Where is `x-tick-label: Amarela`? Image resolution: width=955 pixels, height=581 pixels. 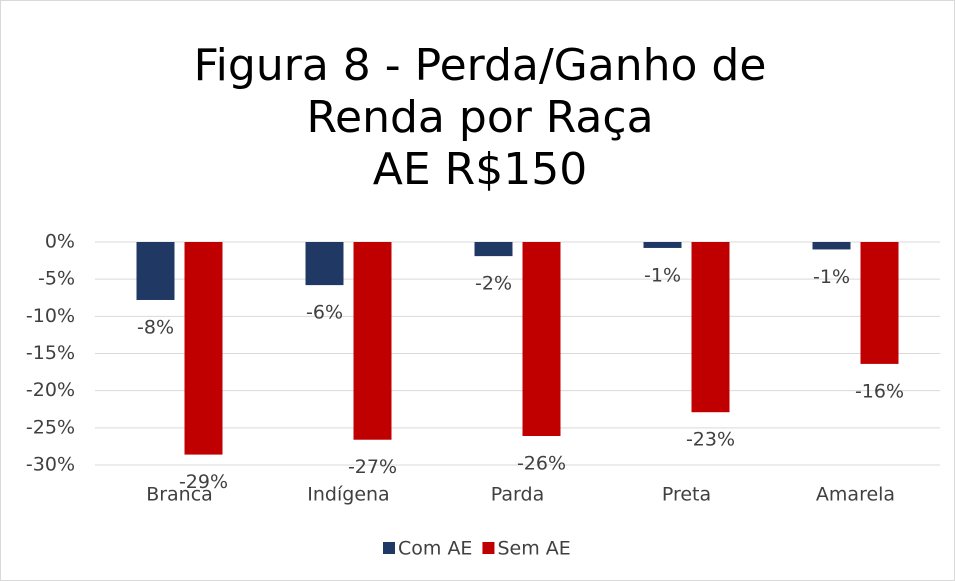
x-tick-label: Amarela is located at coordinates (855, 495).